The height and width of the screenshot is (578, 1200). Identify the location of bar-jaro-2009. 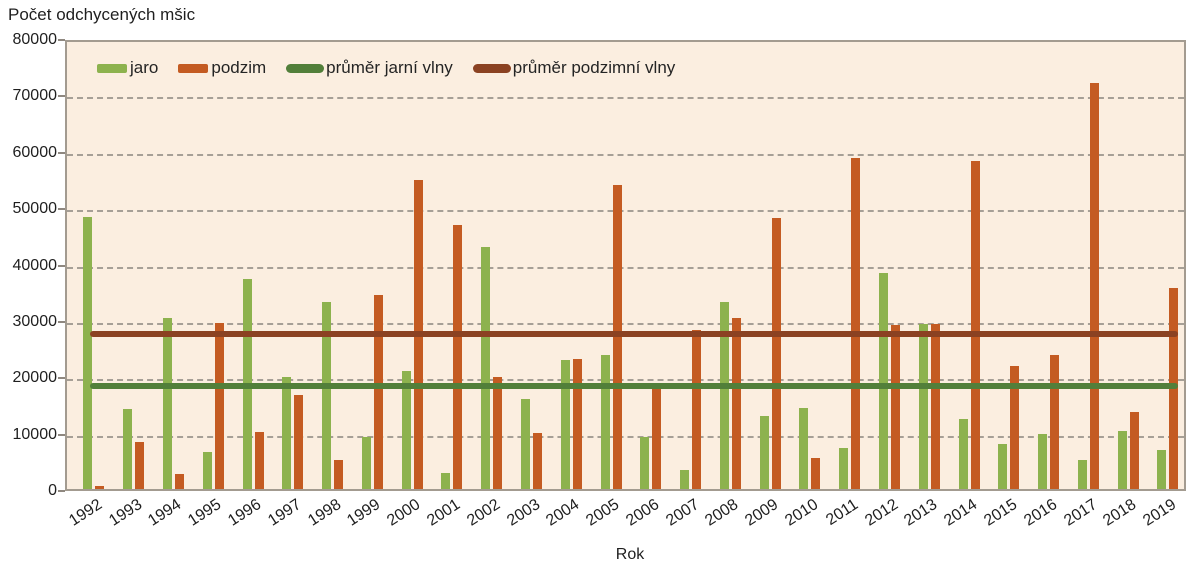
(764, 452).